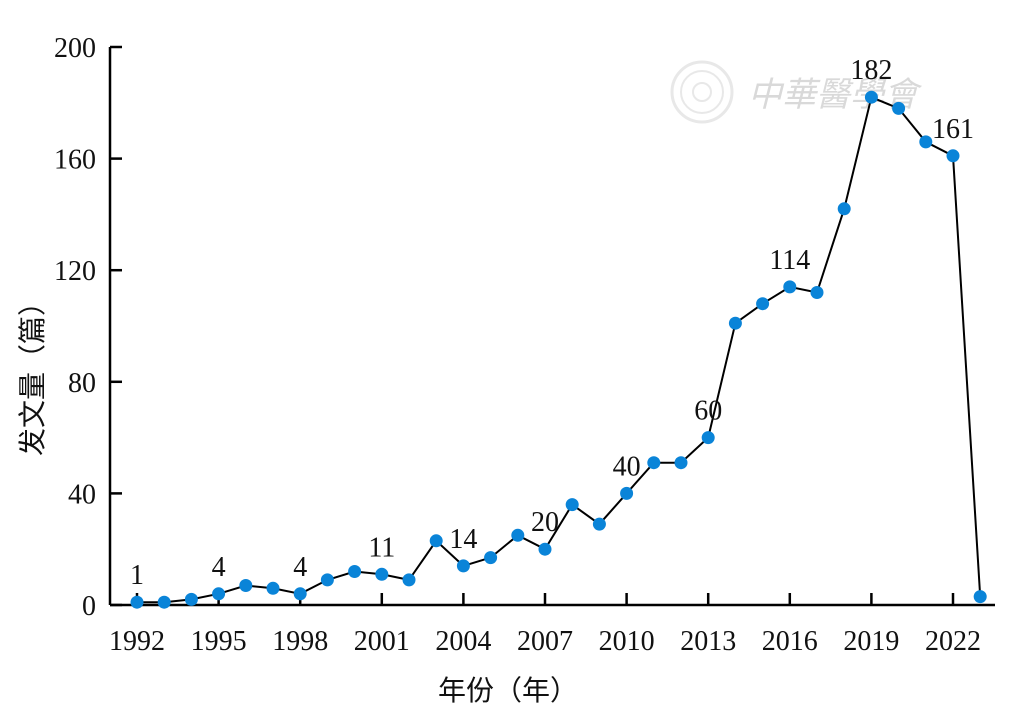  Describe the element at coordinates (871, 641) in the screenshot. I see `x-tick-label: 2019` at that location.